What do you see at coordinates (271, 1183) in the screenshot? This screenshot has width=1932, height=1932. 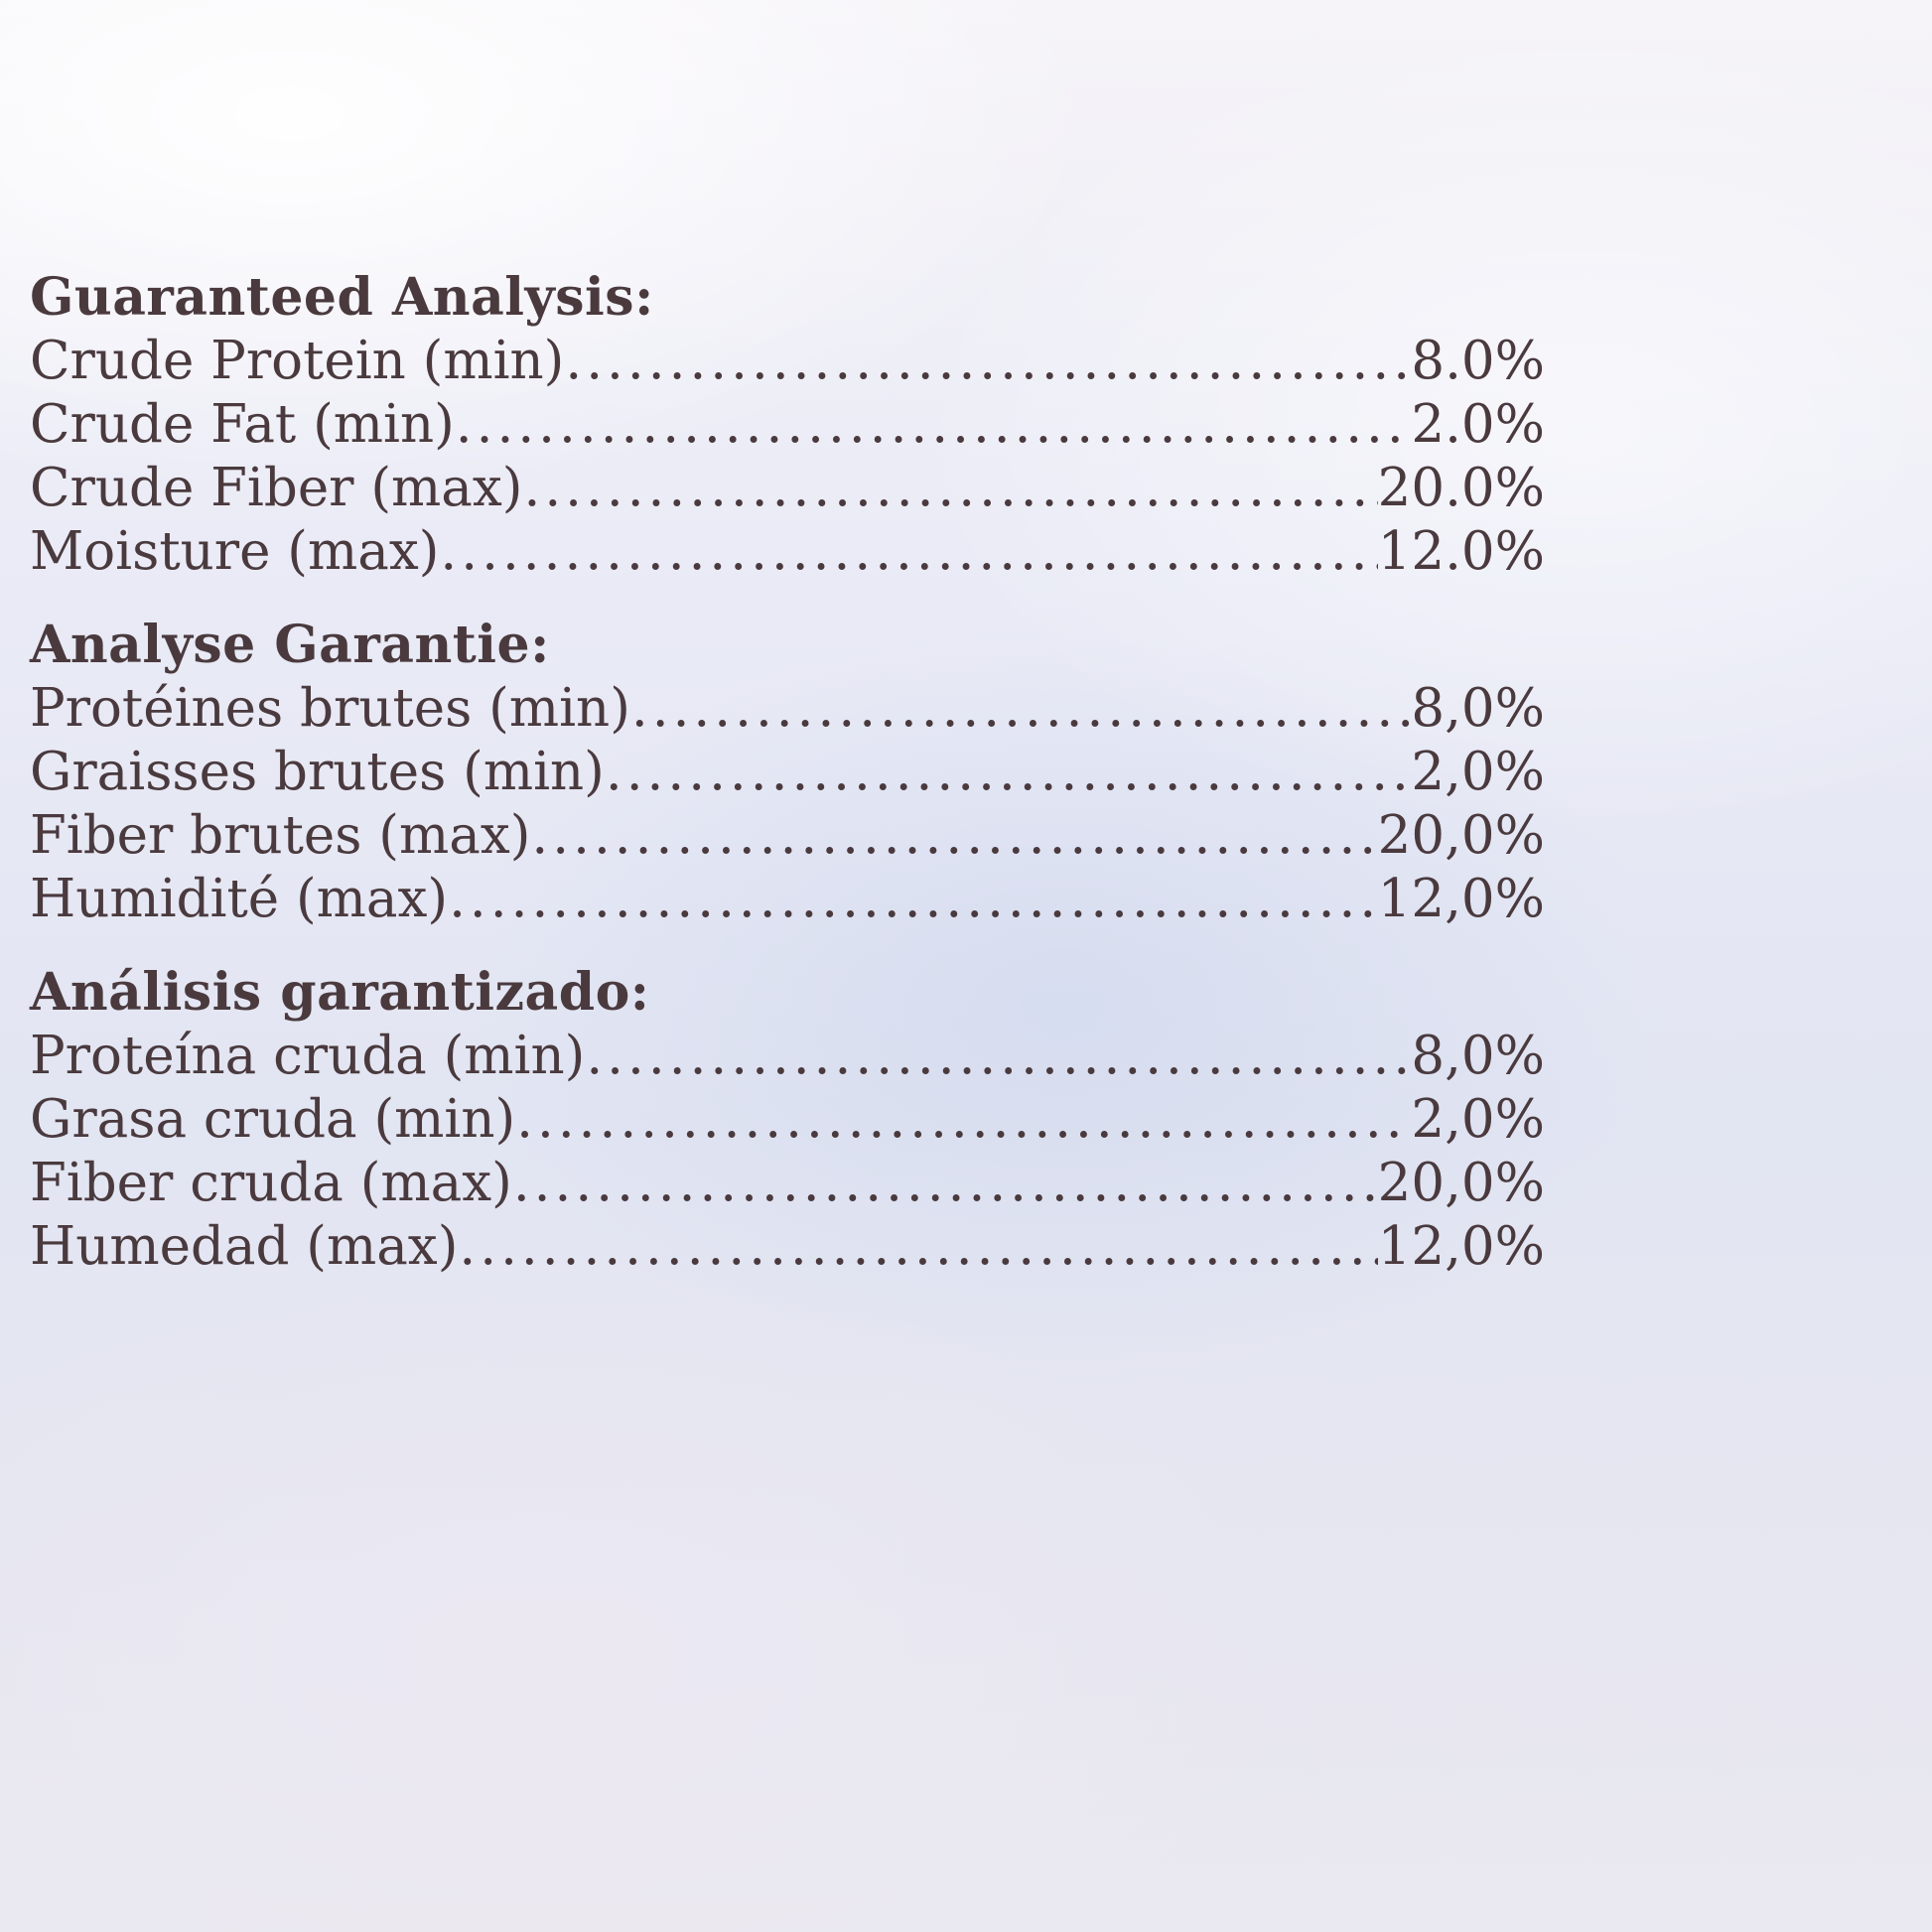 I see `row-label: Fiber cruda (max)` at bounding box center [271, 1183].